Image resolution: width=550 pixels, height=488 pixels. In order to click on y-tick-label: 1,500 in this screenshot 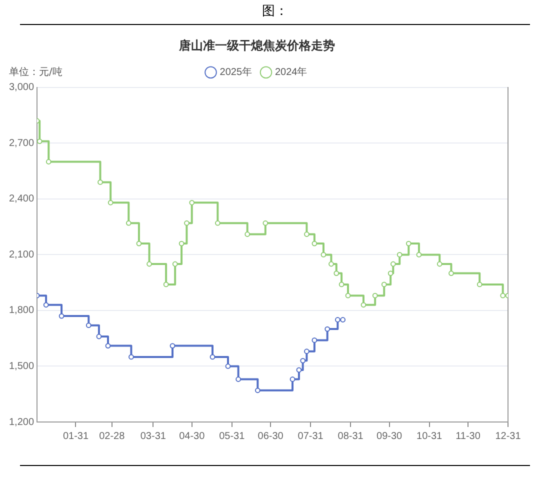, I will do `click(21, 366)`.